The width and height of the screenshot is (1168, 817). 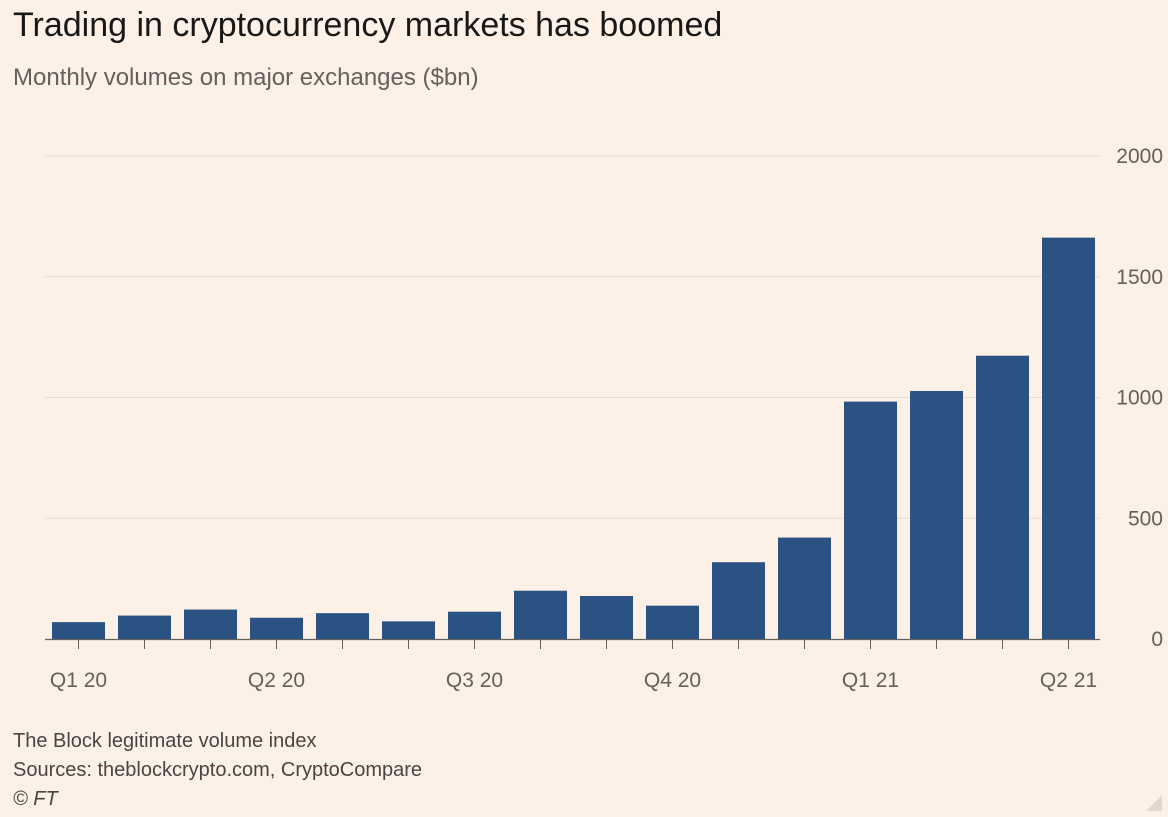 I want to click on x-tick-label: Q2 21, so click(x=1068, y=680).